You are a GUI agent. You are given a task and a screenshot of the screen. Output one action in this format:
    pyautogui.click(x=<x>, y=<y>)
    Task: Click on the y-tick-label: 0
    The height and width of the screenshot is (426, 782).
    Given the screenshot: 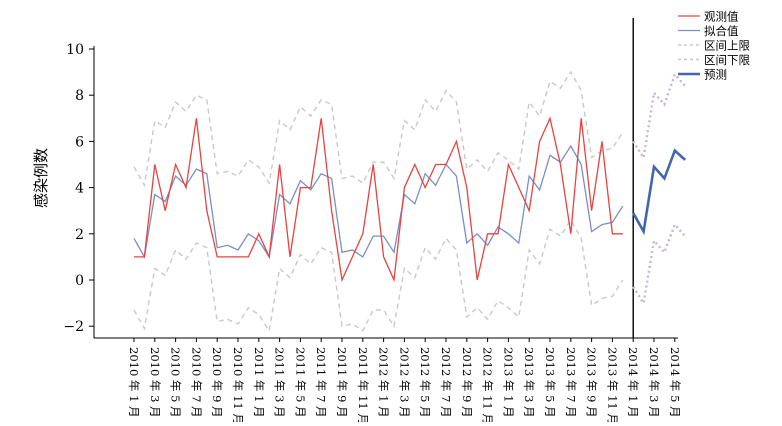 What is the action you would take?
    pyautogui.click(x=79, y=281)
    